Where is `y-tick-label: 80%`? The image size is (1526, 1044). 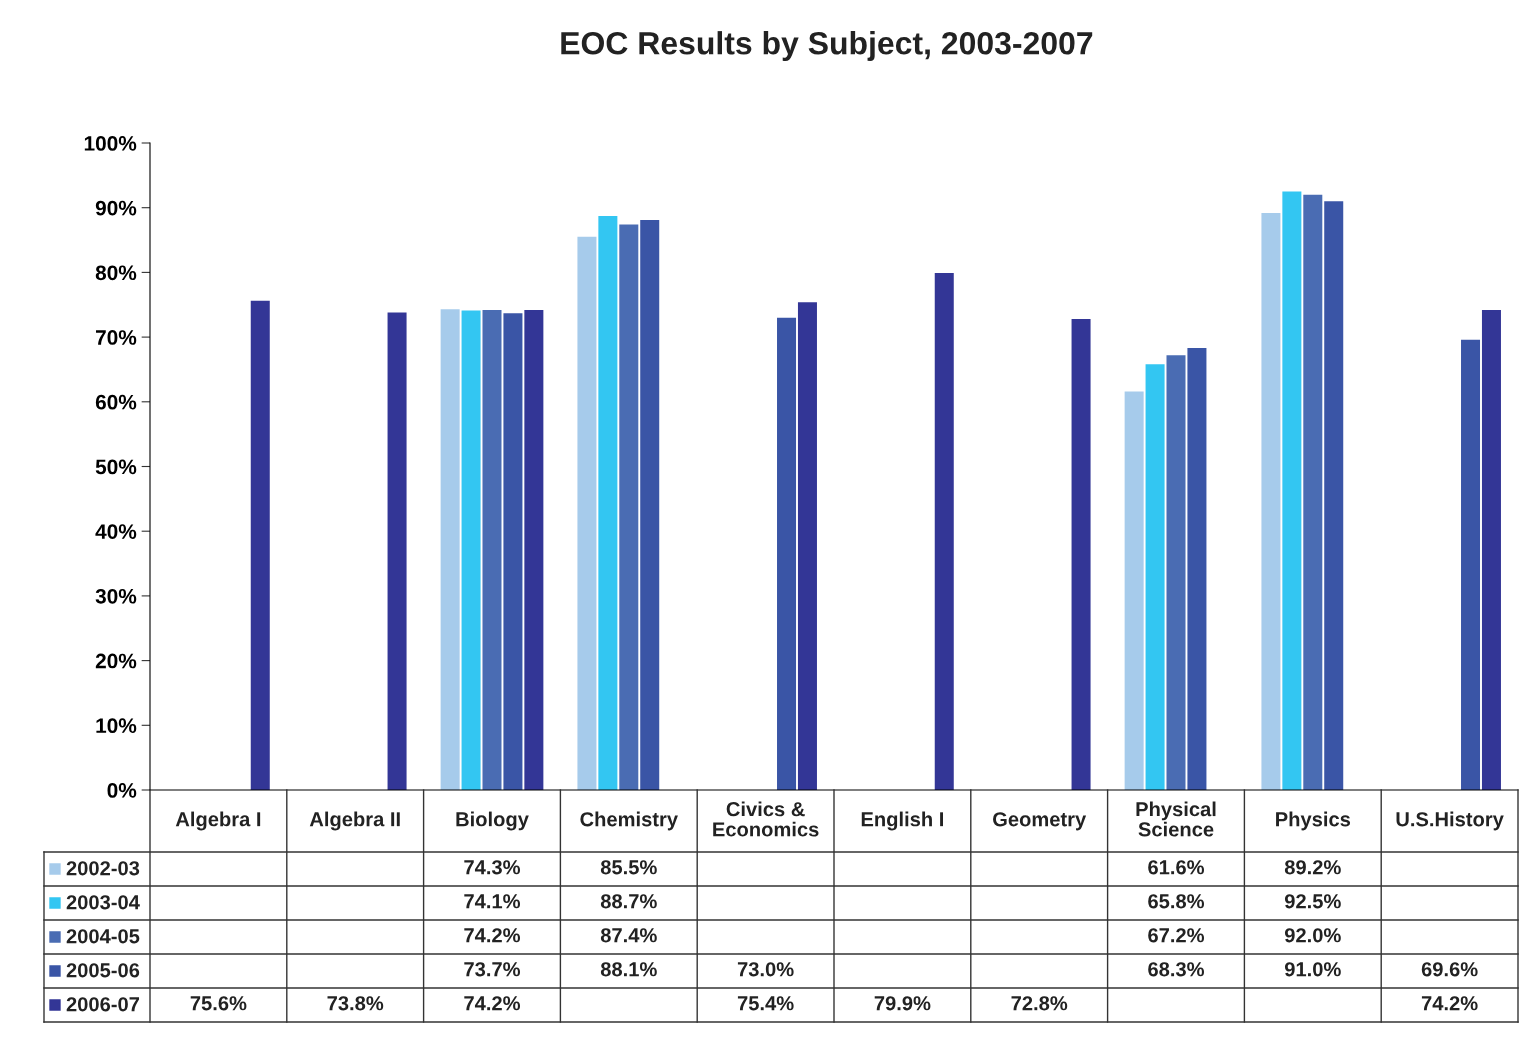
y-tick-label: 80% is located at coordinates (116, 273).